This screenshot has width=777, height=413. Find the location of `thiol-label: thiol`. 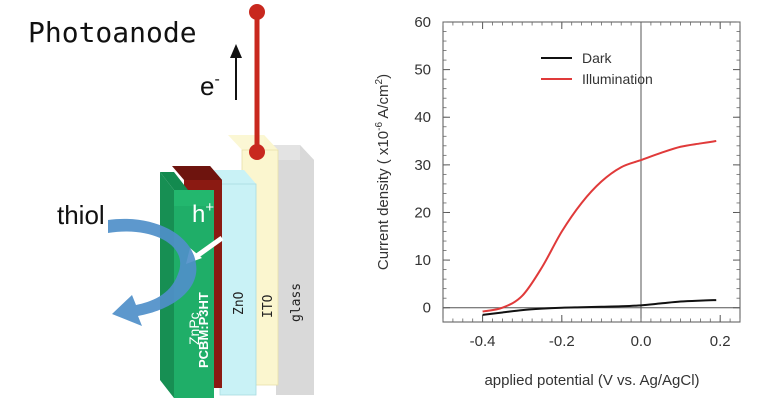

thiol-label: thiol is located at coordinates (81, 215).